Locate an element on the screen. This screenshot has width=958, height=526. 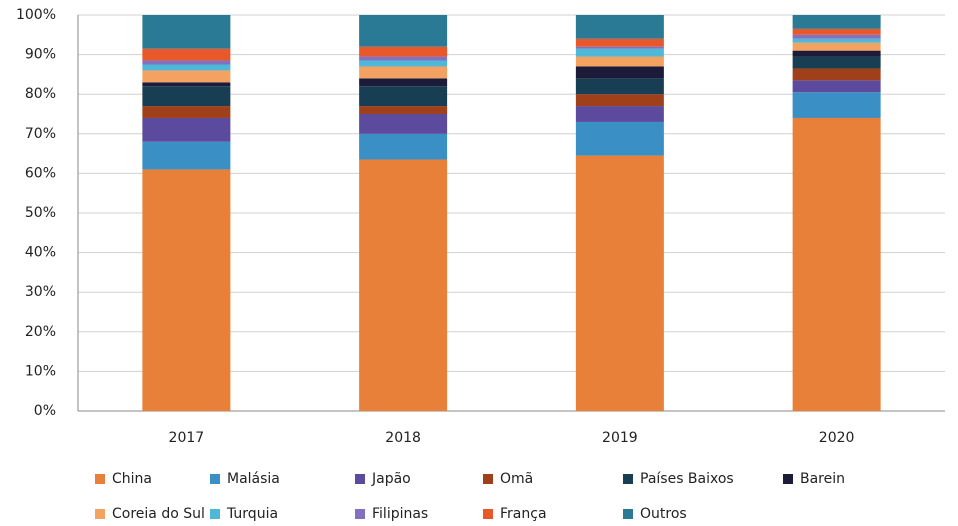
x-tick-label: 2018 is located at coordinates (403, 438).